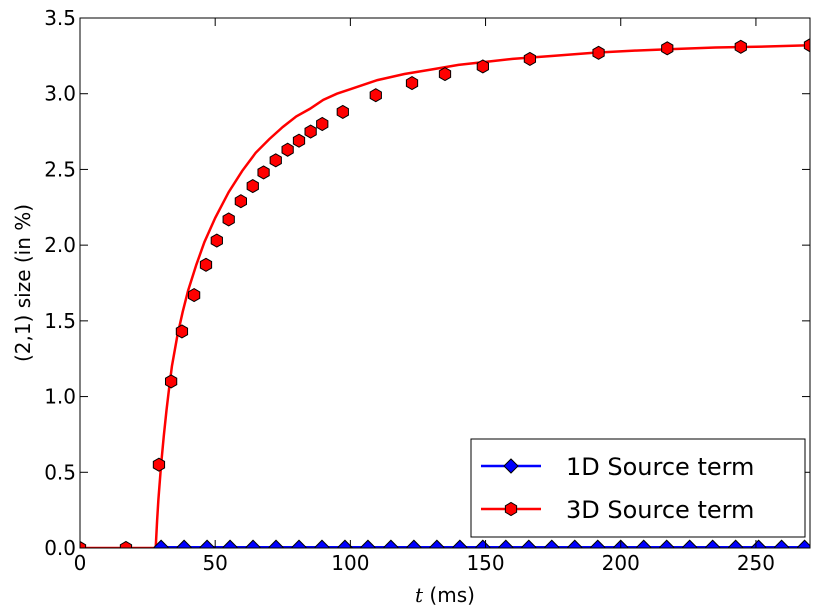 The height and width of the screenshot is (607, 813). What do you see at coordinates (449, 595) in the screenshot?
I see `x-axis-label-unit: (ms)` at bounding box center [449, 595].